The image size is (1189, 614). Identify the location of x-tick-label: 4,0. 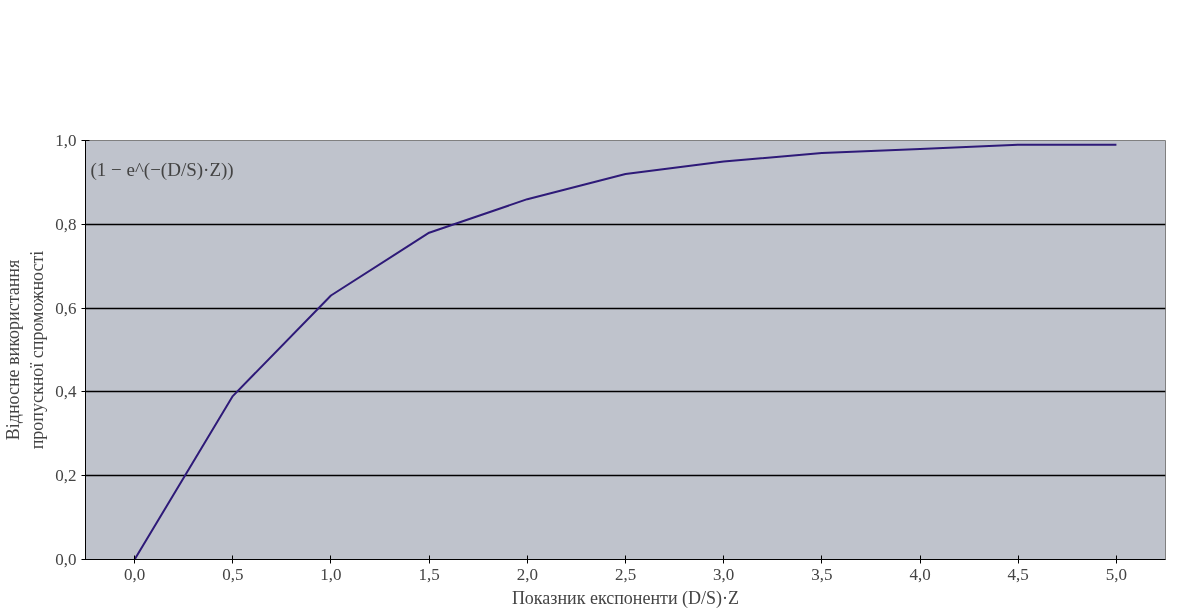
(920, 574).